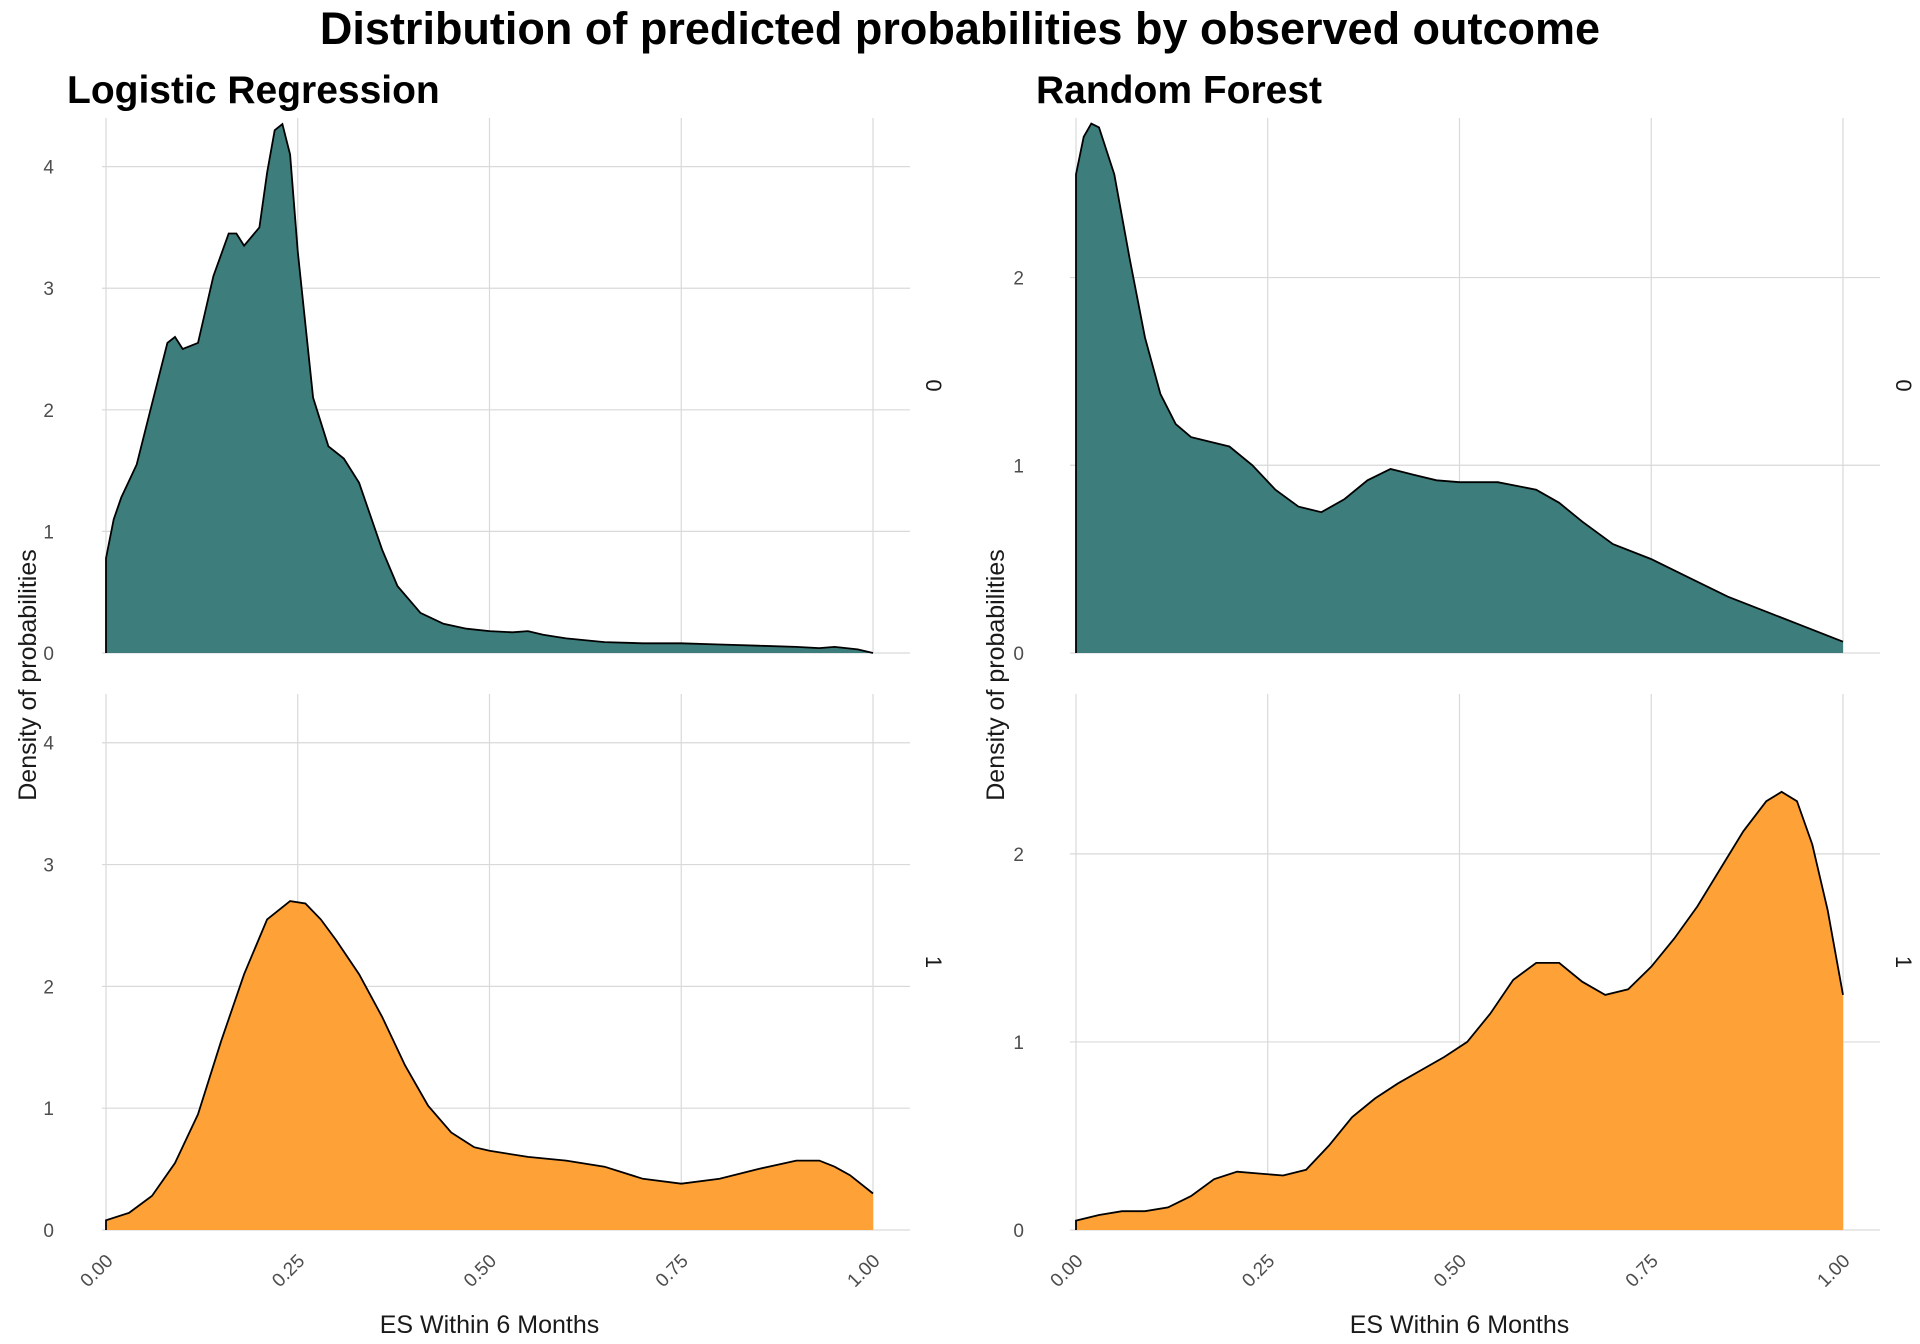 The width and height of the screenshot is (1920, 1344). Describe the element at coordinates (1179, 90) in the screenshot. I see `panel-title: Random Forest` at that location.